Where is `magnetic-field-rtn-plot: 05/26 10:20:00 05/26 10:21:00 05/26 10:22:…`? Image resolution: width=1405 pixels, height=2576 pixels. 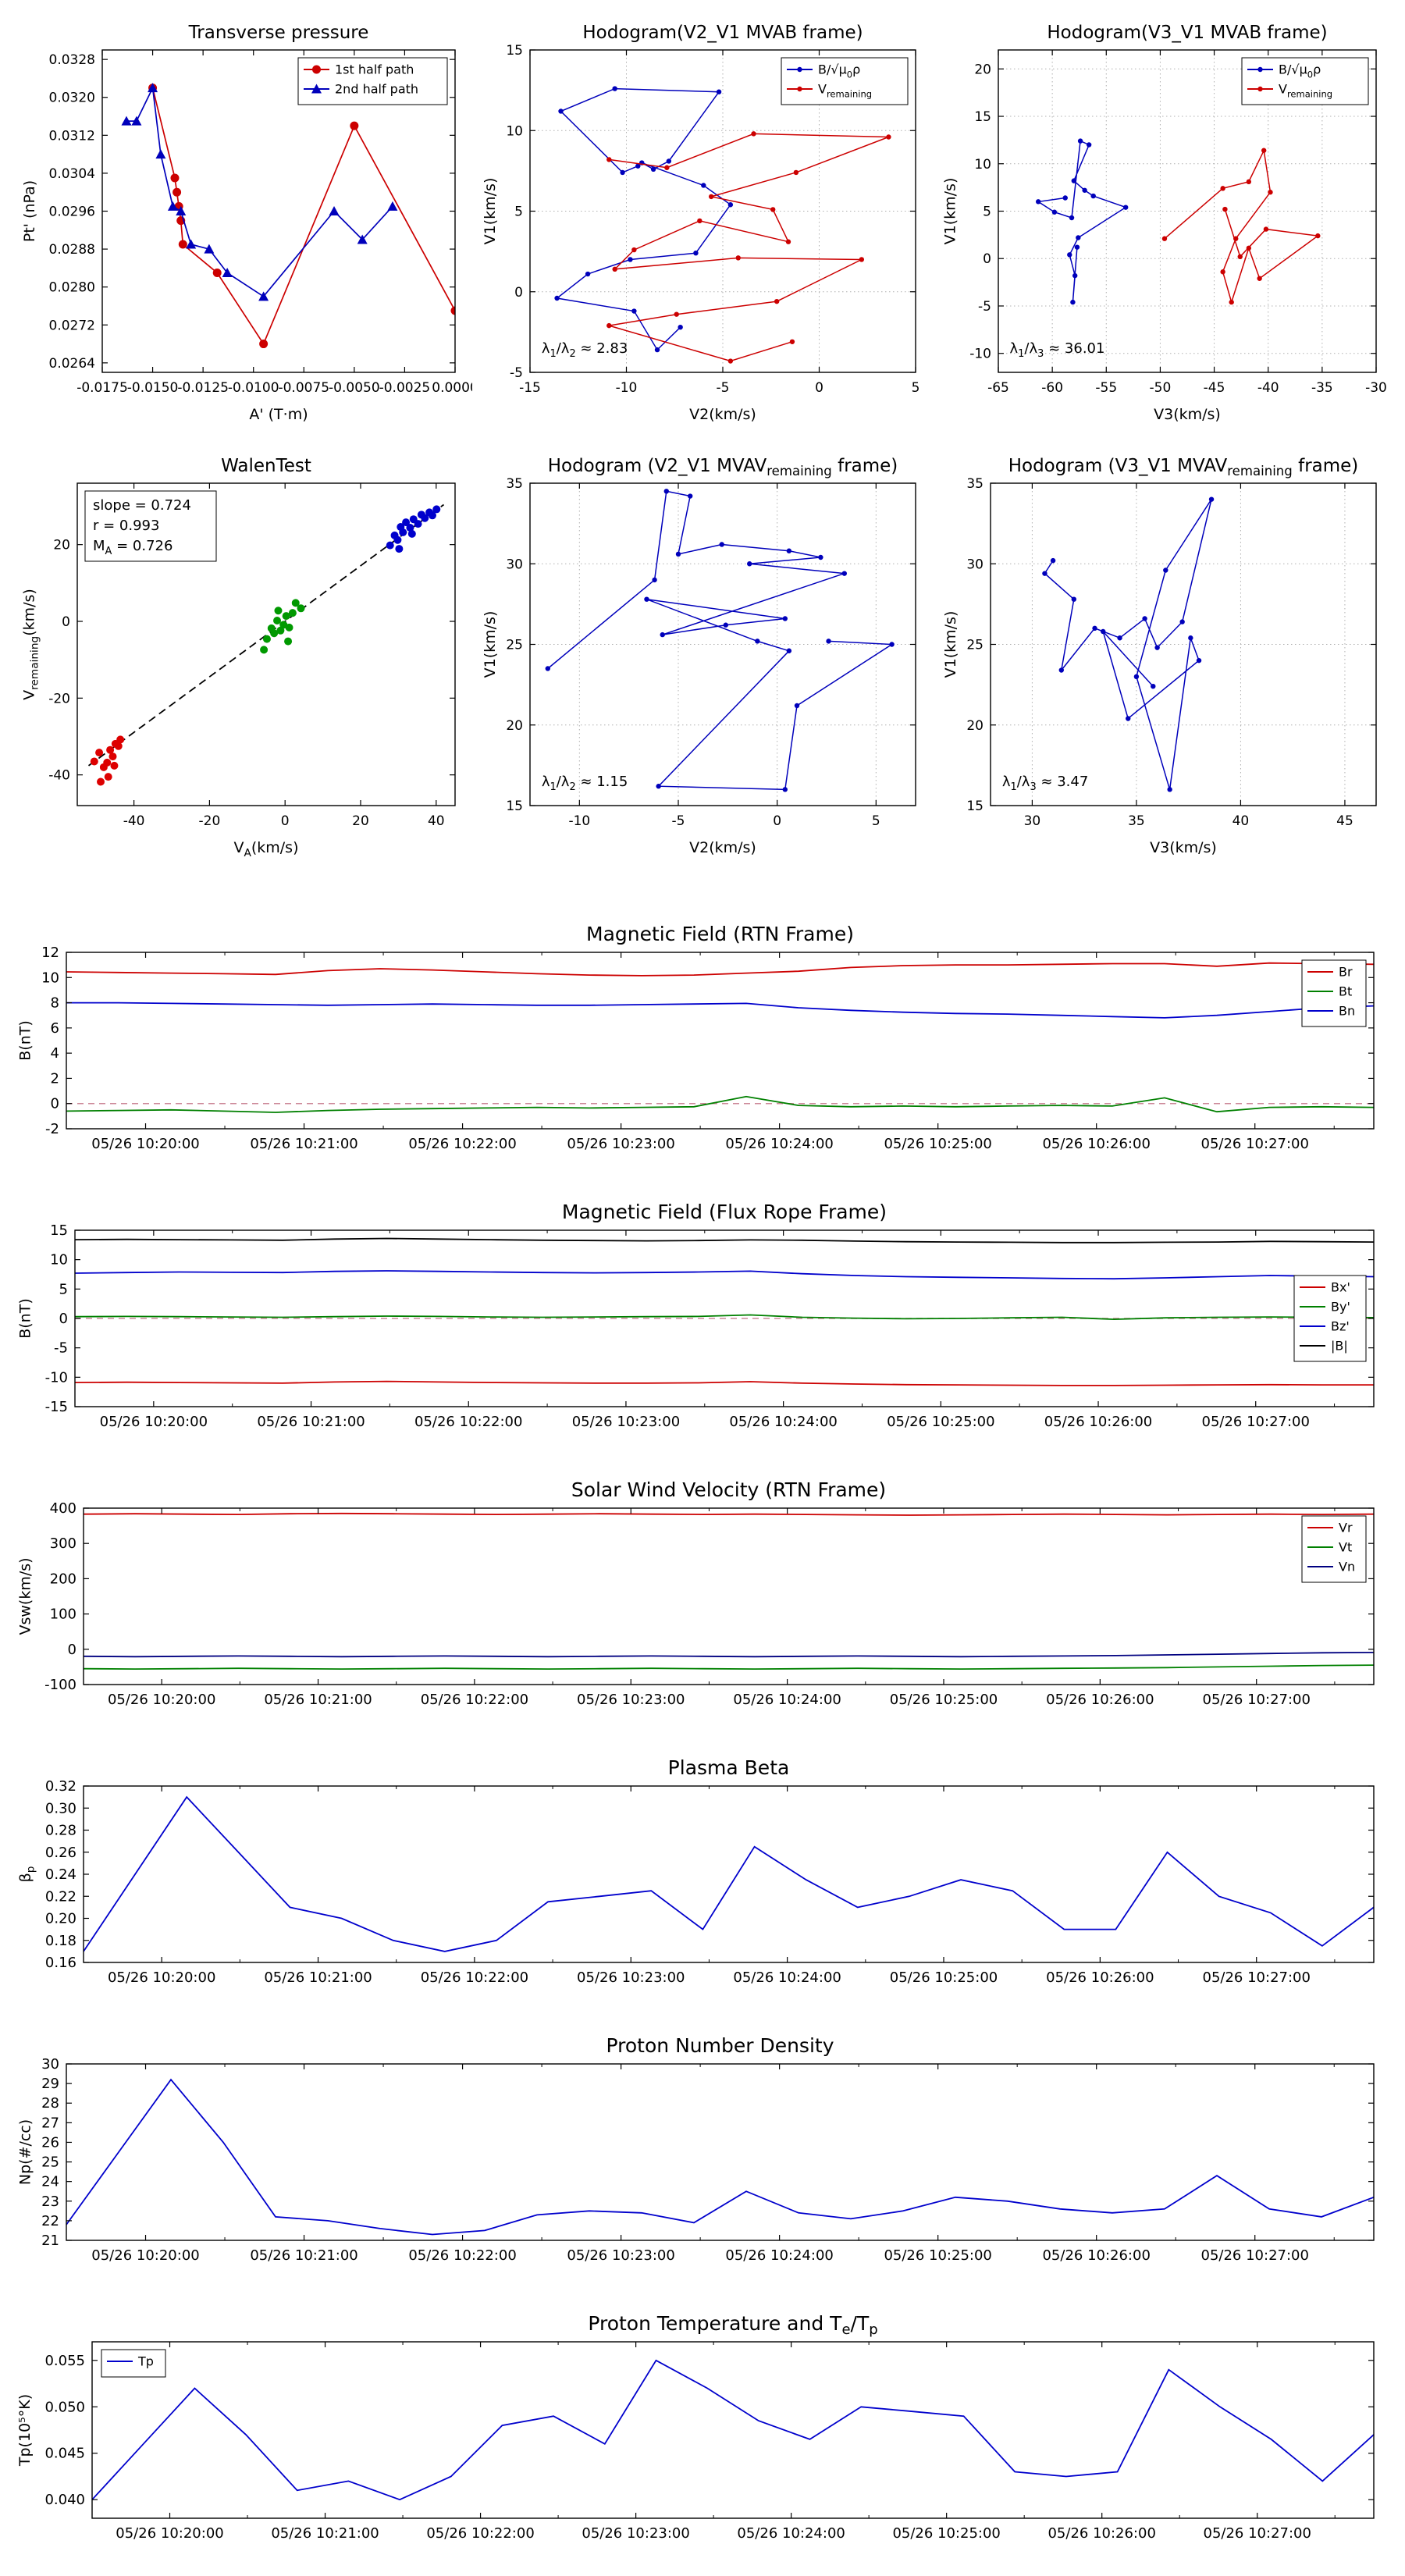 magnetic-field-rtn-plot: 05/26 10:20:00 05/26 10:21:00 05/26 10:22:… is located at coordinates (696, 1037).